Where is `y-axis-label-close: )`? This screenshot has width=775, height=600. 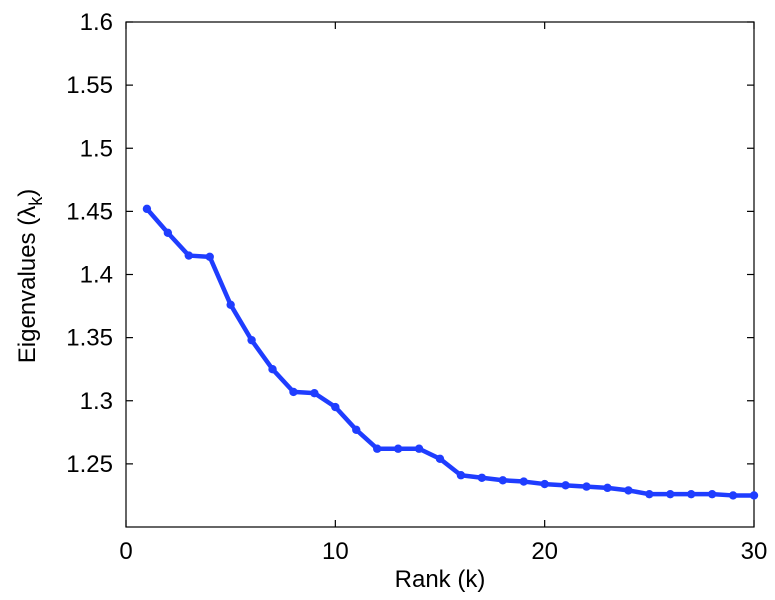 y-axis-label-close: ) is located at coordinates (27, 193).